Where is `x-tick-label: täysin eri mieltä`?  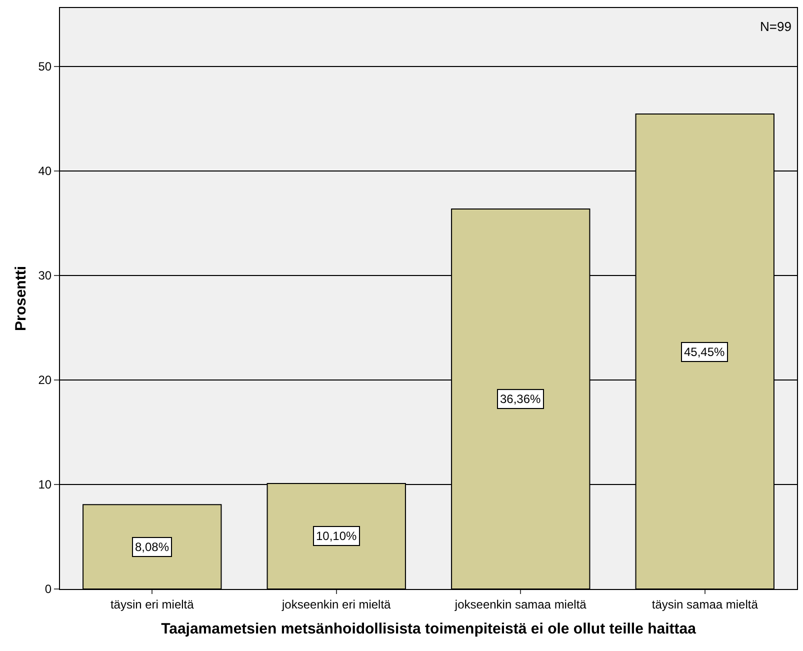 x-tick-label: täysin eri mieltä is located at coordinates (152, 604).